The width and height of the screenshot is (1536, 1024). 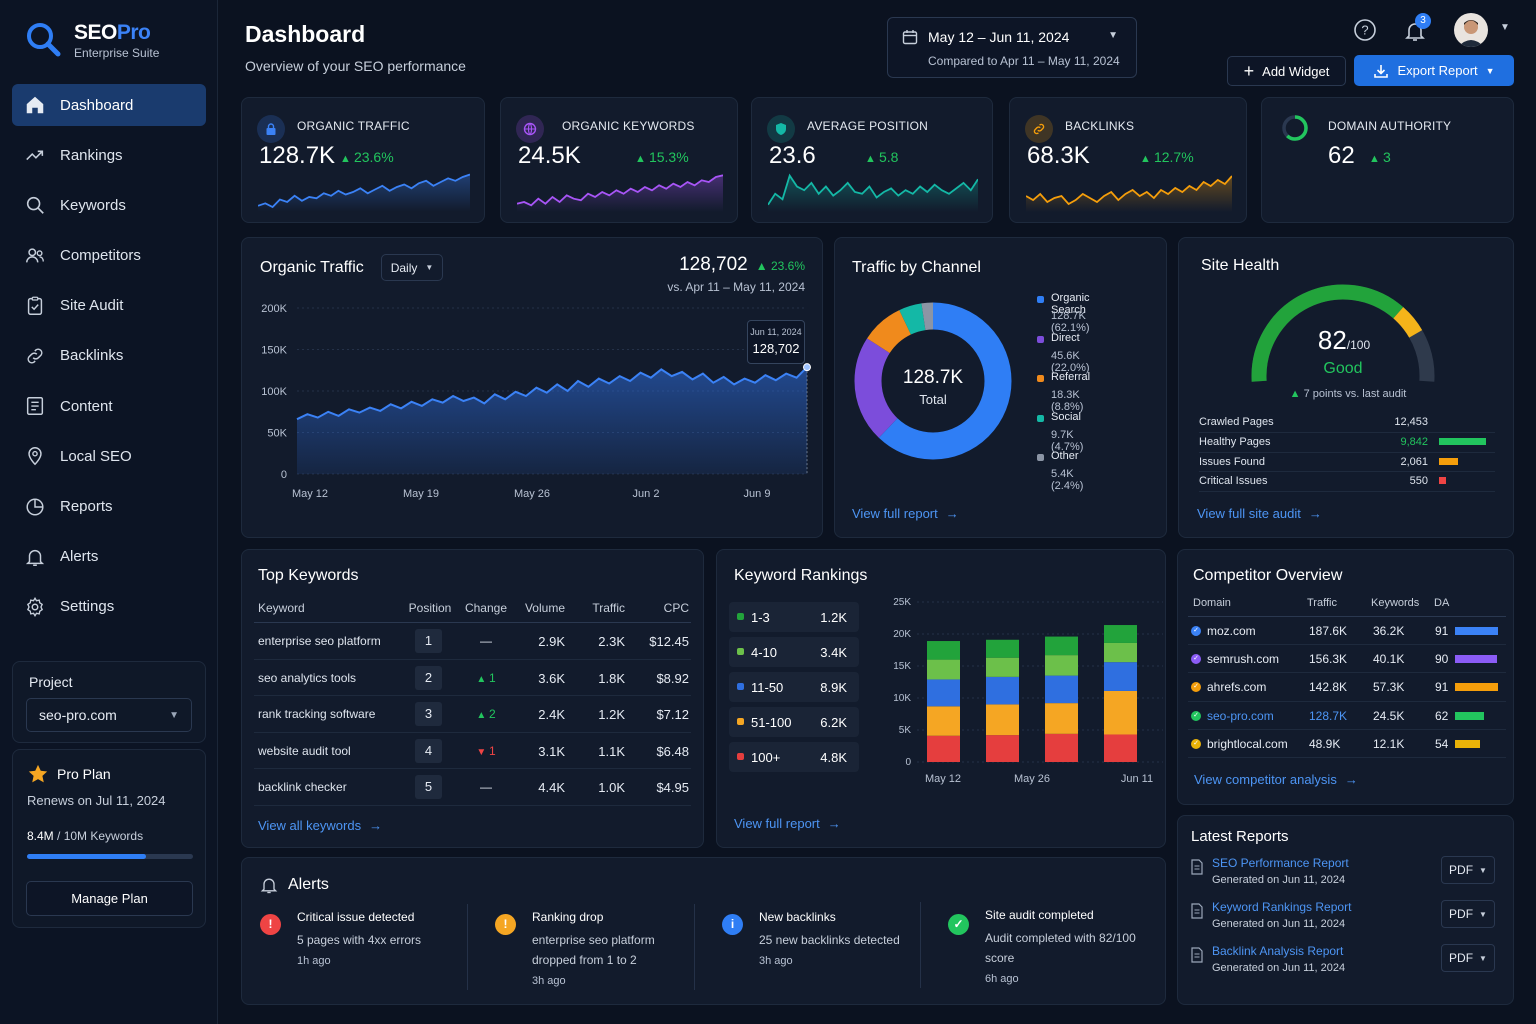 What do you see at coordinates (412, 267) in the screenshot?
I see `period-select: Daily ▼` at bounding box center [412, 267].